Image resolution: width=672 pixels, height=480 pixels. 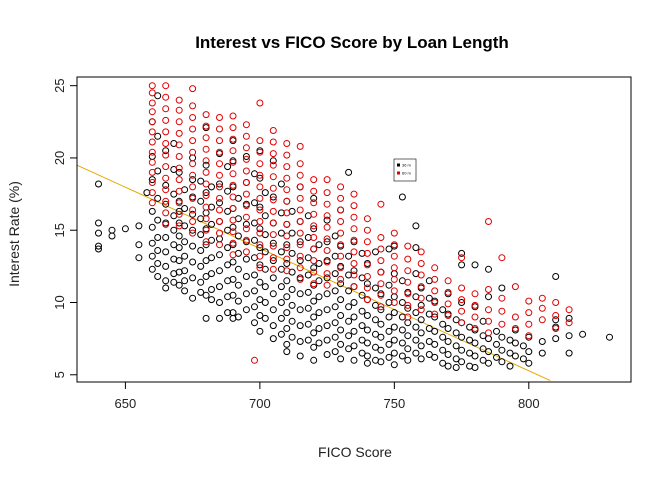 What do you see at coordinates (59, 374) in the screenshot?
I see `y-tick-label: 5` at bounding box center [59, 374].